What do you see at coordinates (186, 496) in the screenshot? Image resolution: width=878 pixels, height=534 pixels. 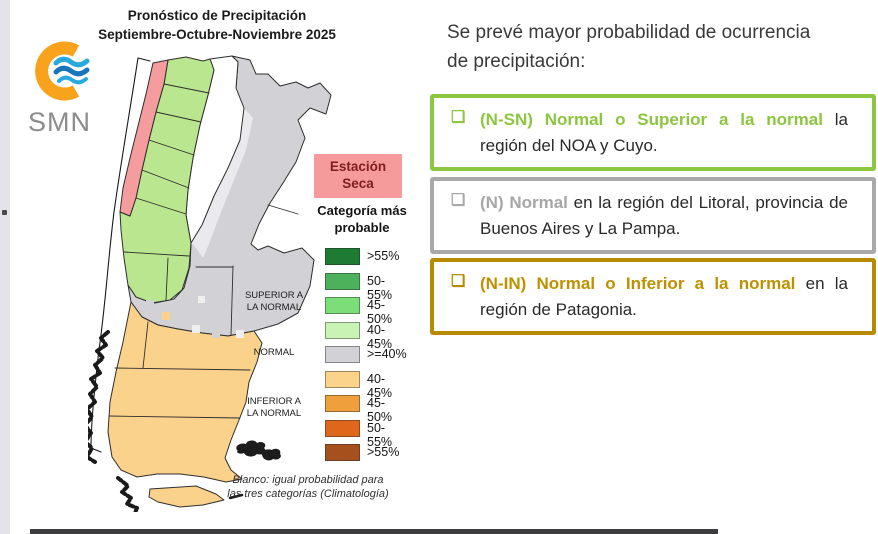 I see `tierra-del-fuego` at bounding box center [186, 496].